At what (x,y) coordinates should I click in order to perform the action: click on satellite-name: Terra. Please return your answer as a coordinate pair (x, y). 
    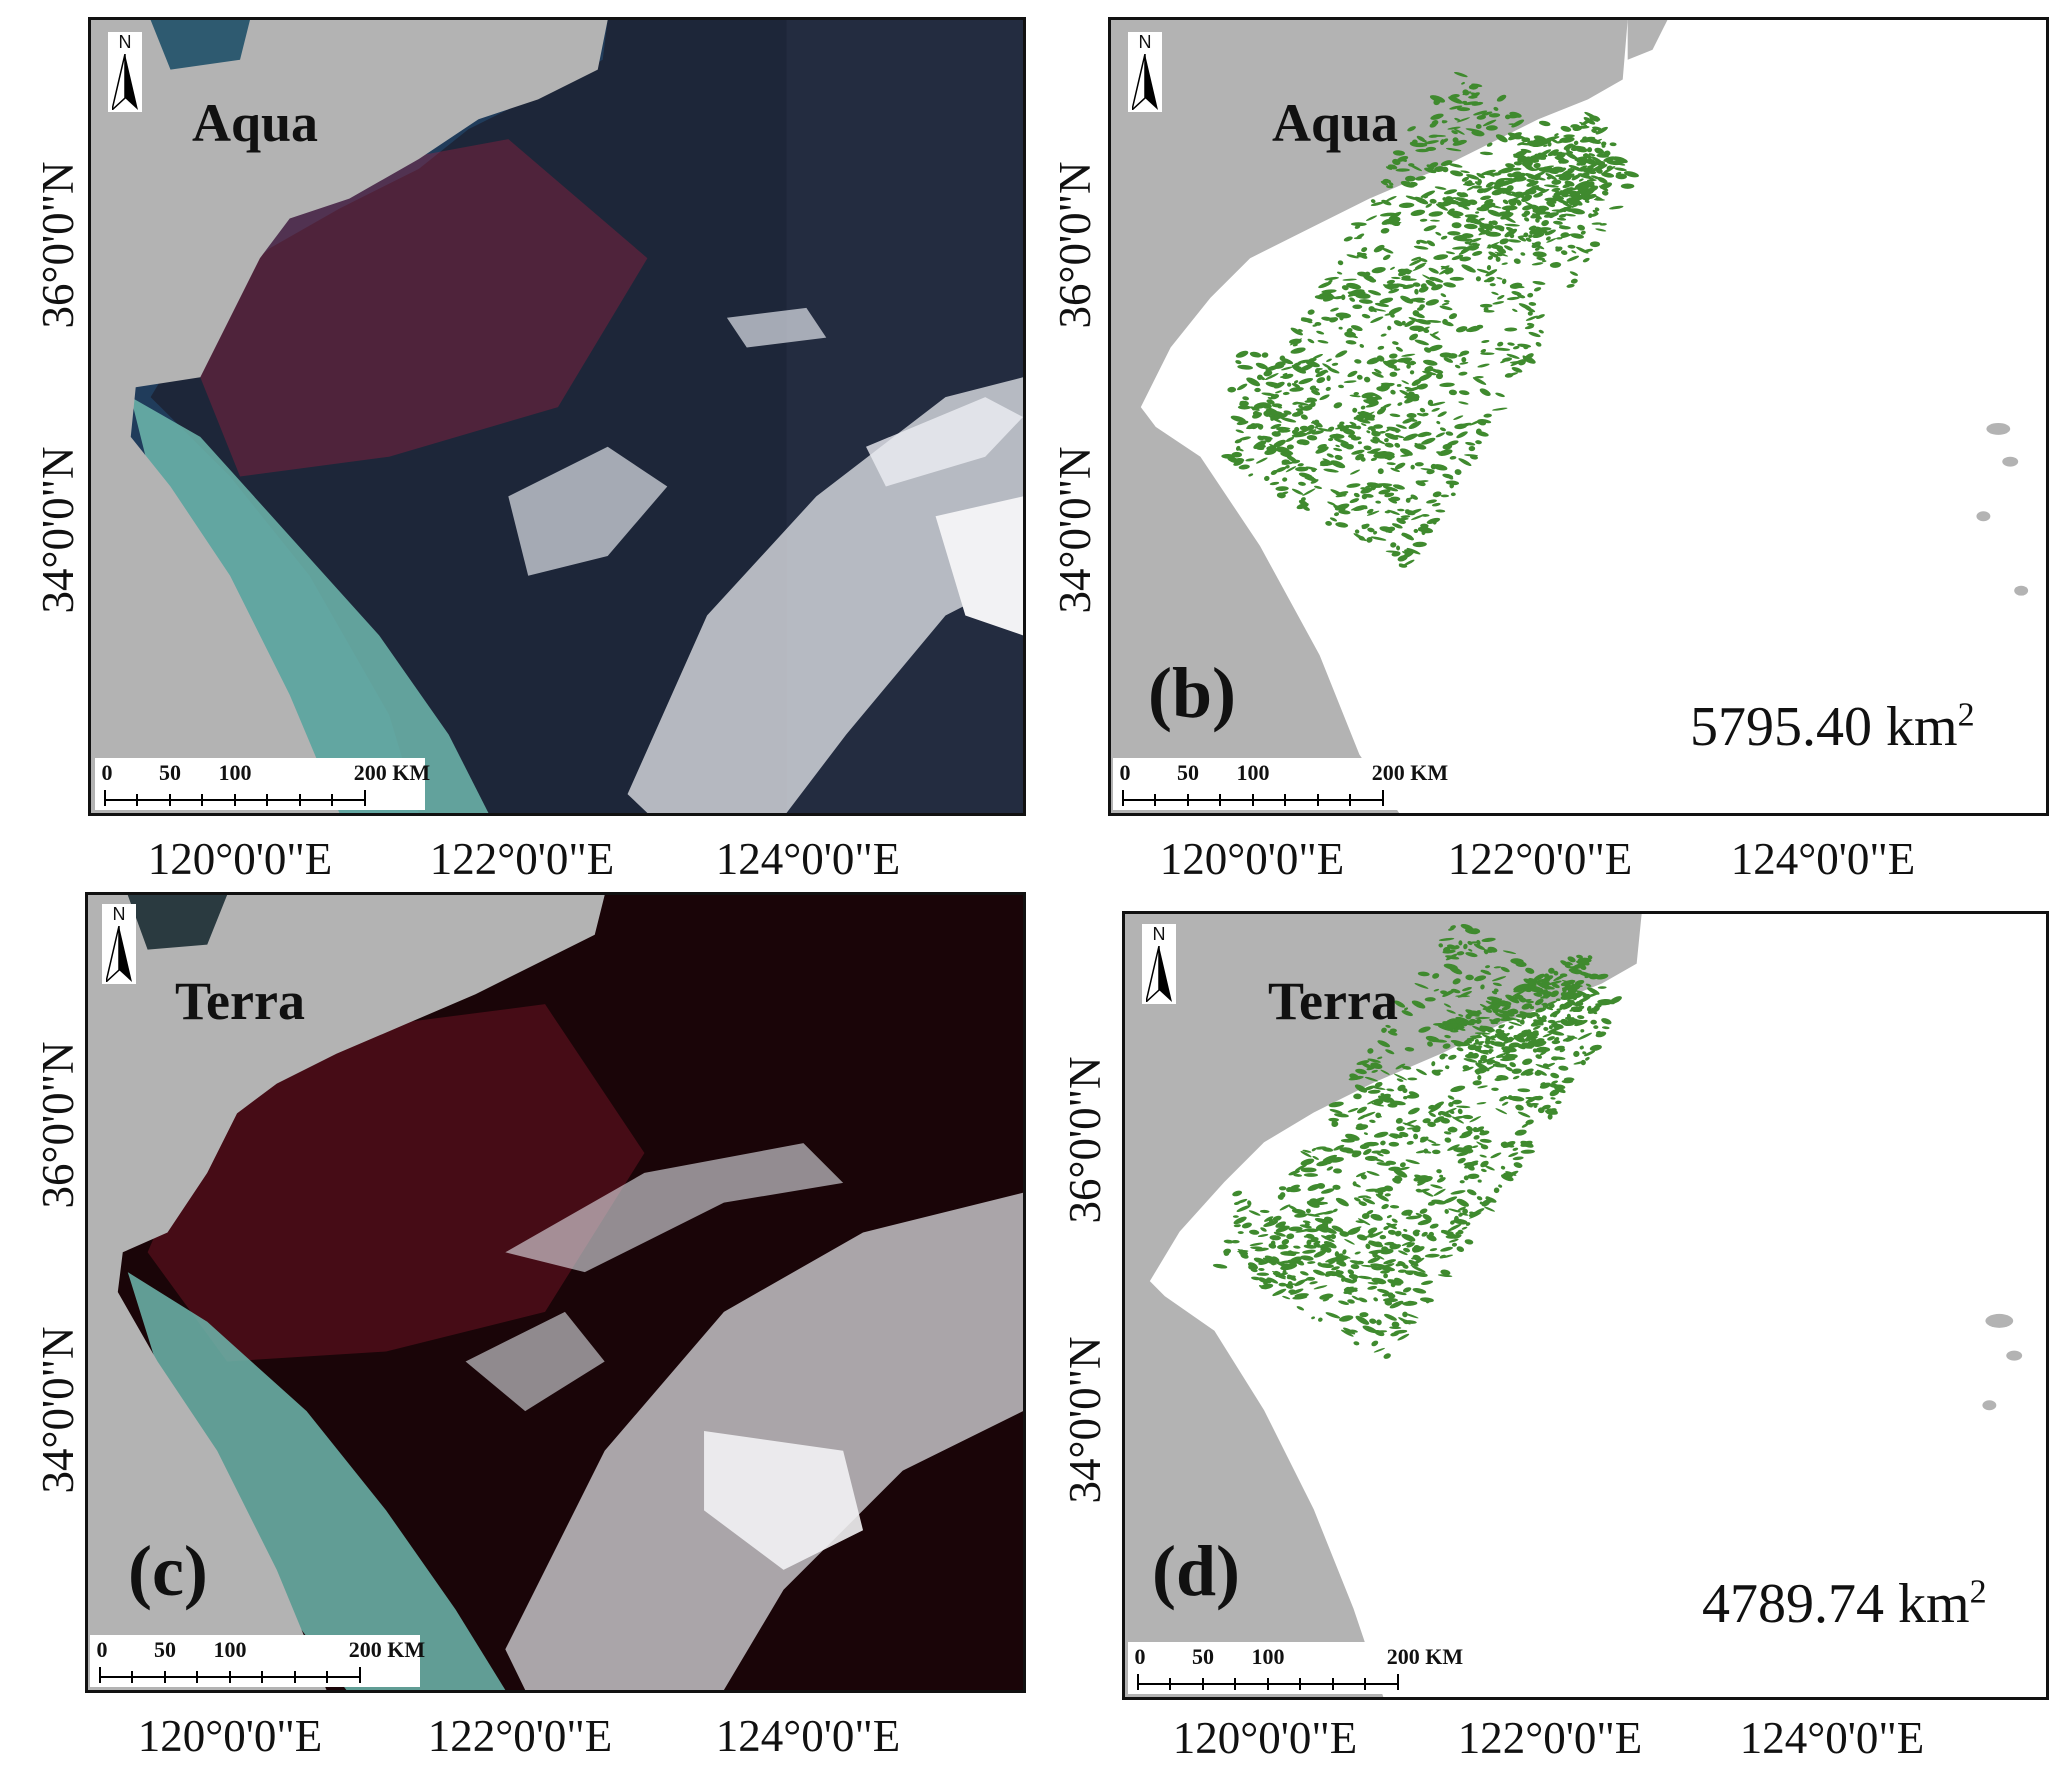
    Looking at the image, I should click on (240, 1001).